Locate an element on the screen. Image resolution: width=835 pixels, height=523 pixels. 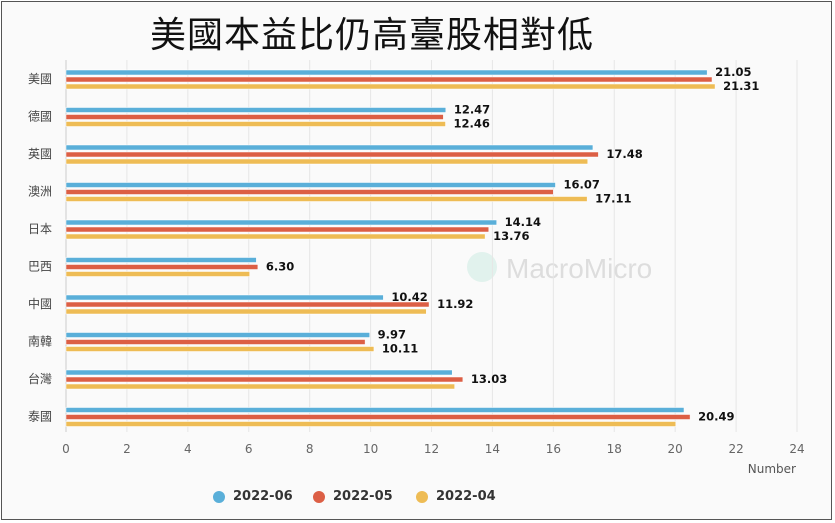
data-label: 21.05 is located at coordinates (733, 72).